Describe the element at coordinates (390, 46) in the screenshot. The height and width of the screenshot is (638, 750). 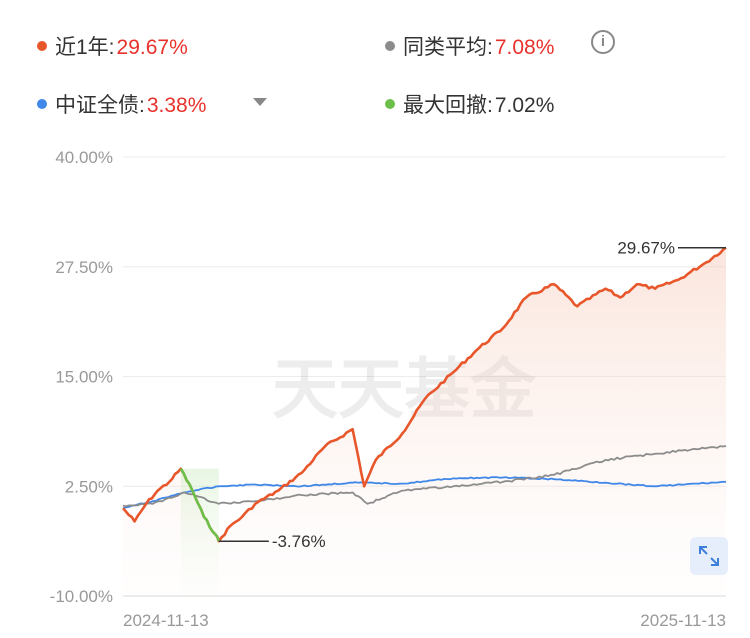
I see `category-avg-dot-icon` at that location.